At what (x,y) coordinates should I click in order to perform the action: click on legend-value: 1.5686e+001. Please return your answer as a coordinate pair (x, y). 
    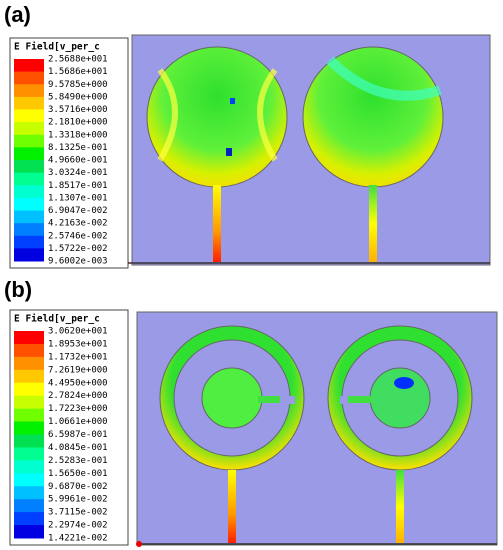
    Looking at the image, I should click on (78, 72).